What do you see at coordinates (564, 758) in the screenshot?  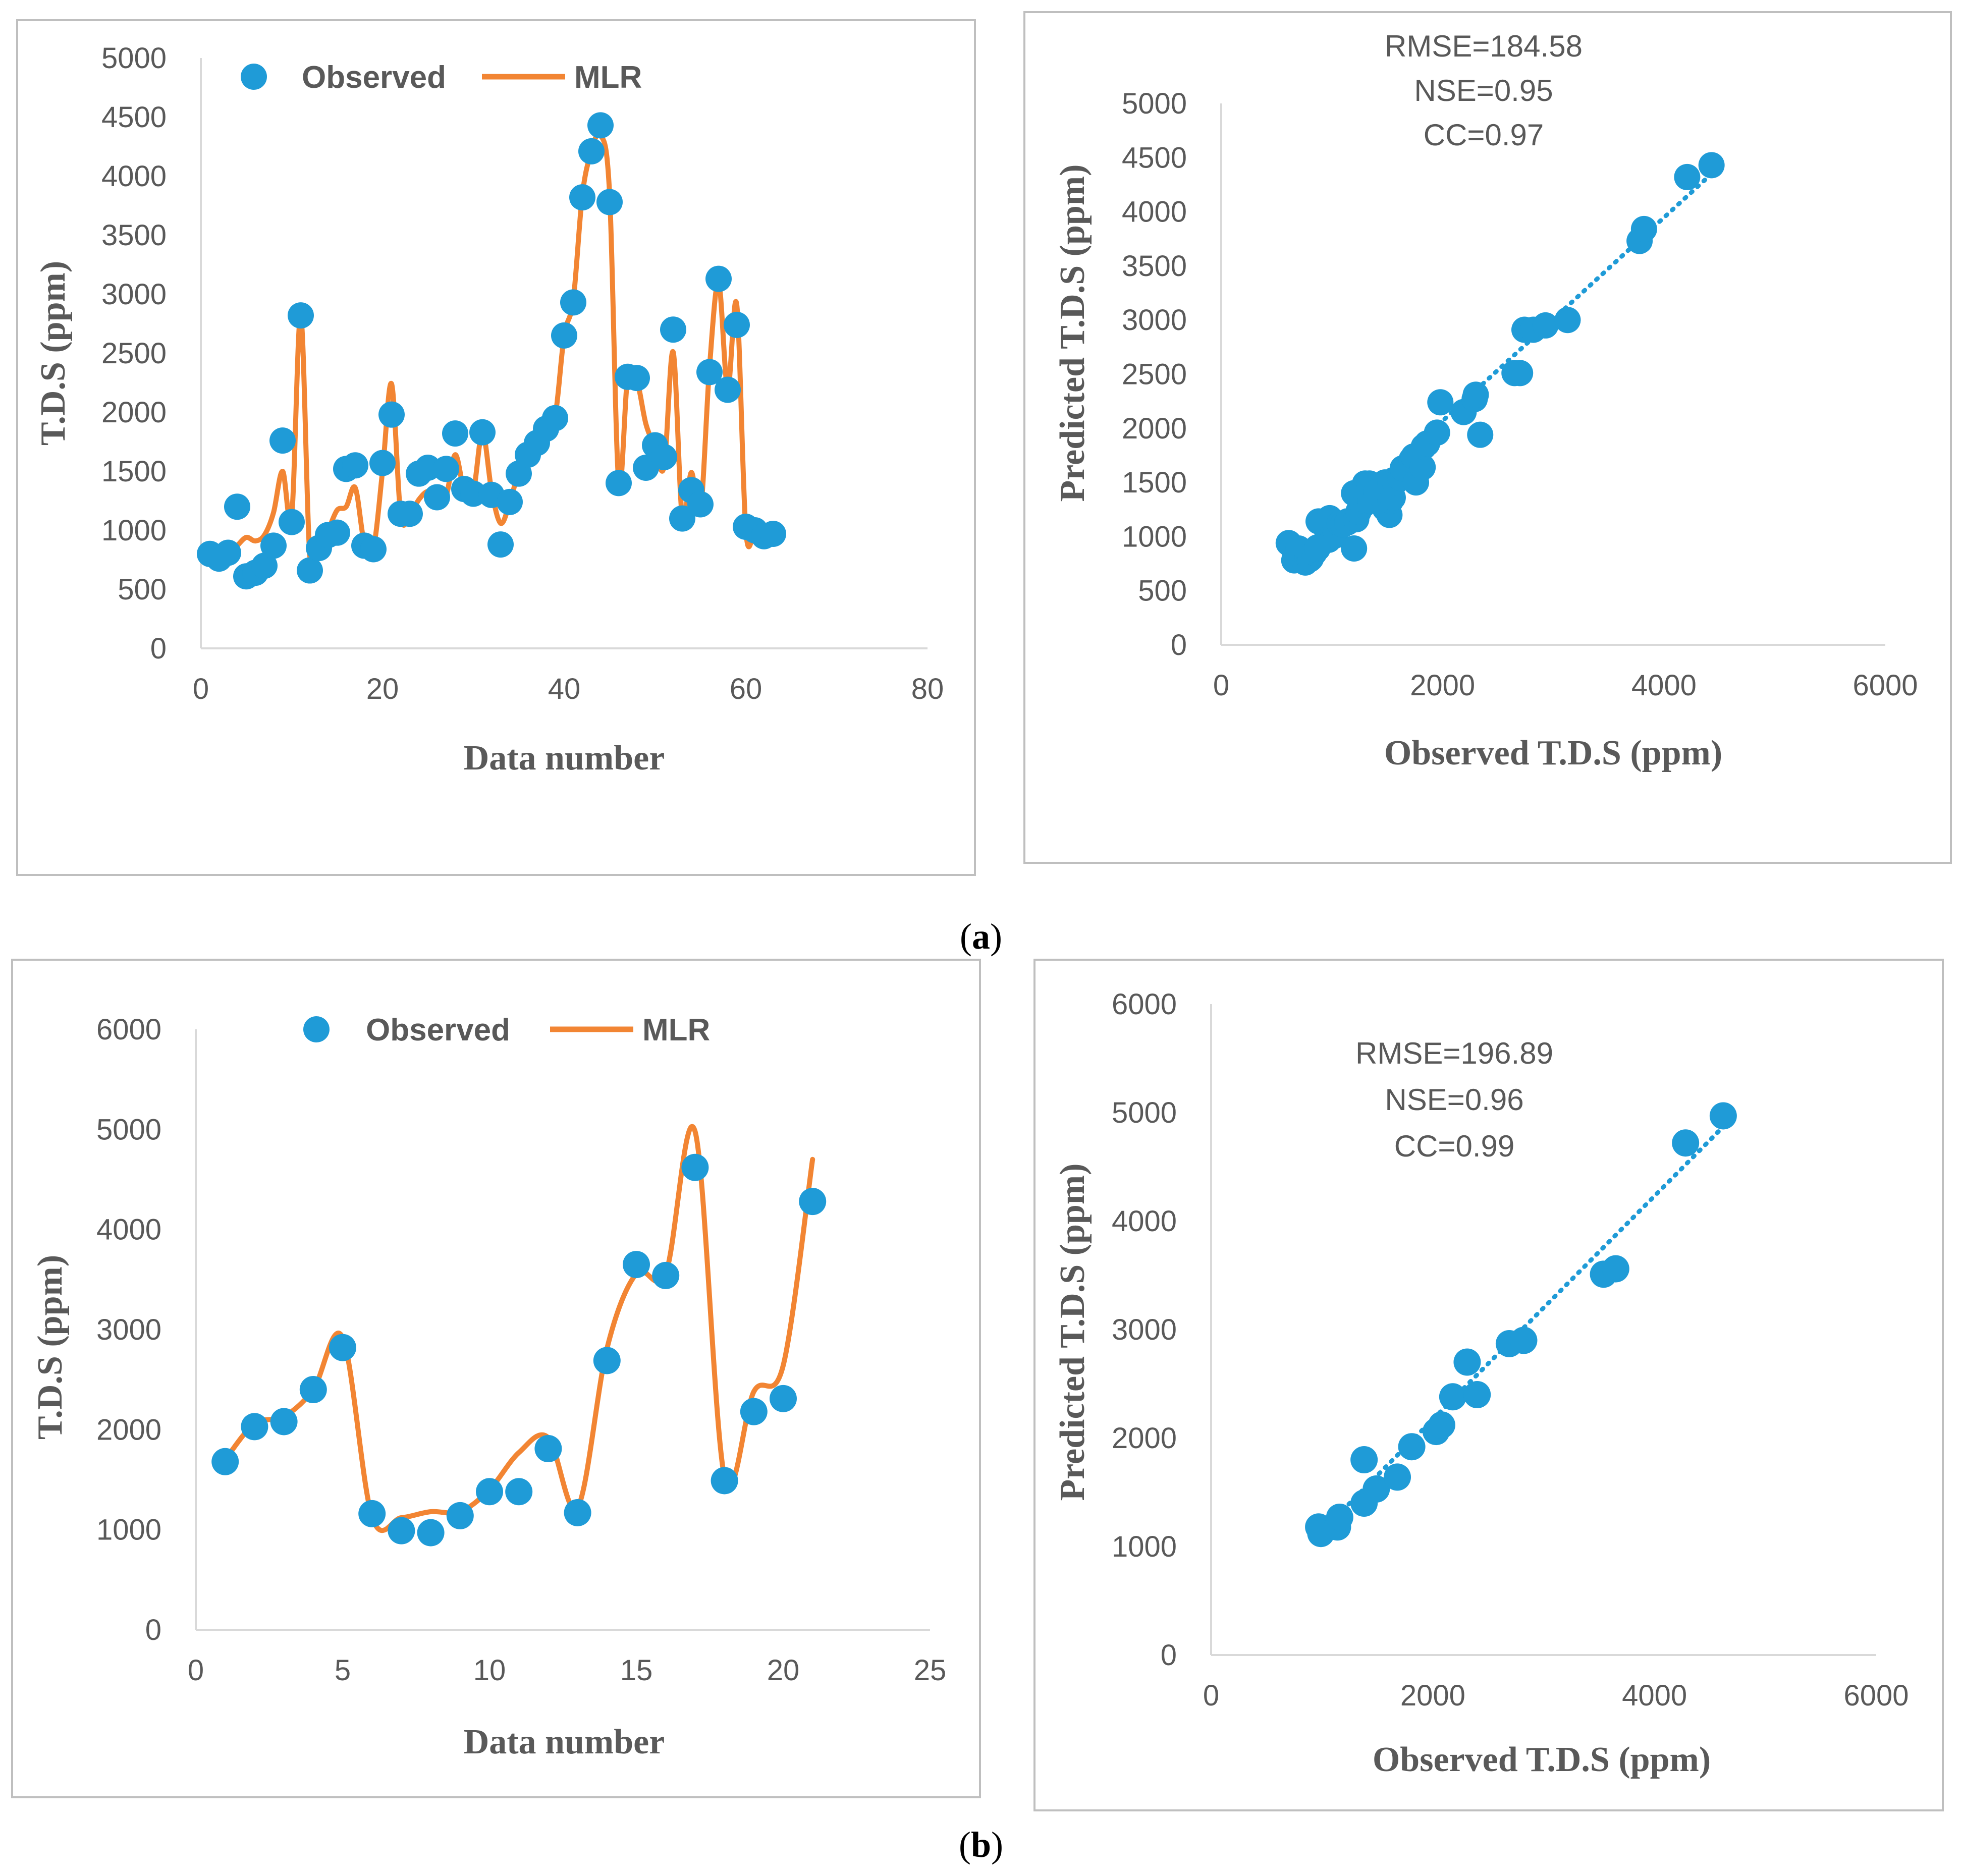 I see `chart-a-series-x-title: Data number` at bounding box center [564, 758].